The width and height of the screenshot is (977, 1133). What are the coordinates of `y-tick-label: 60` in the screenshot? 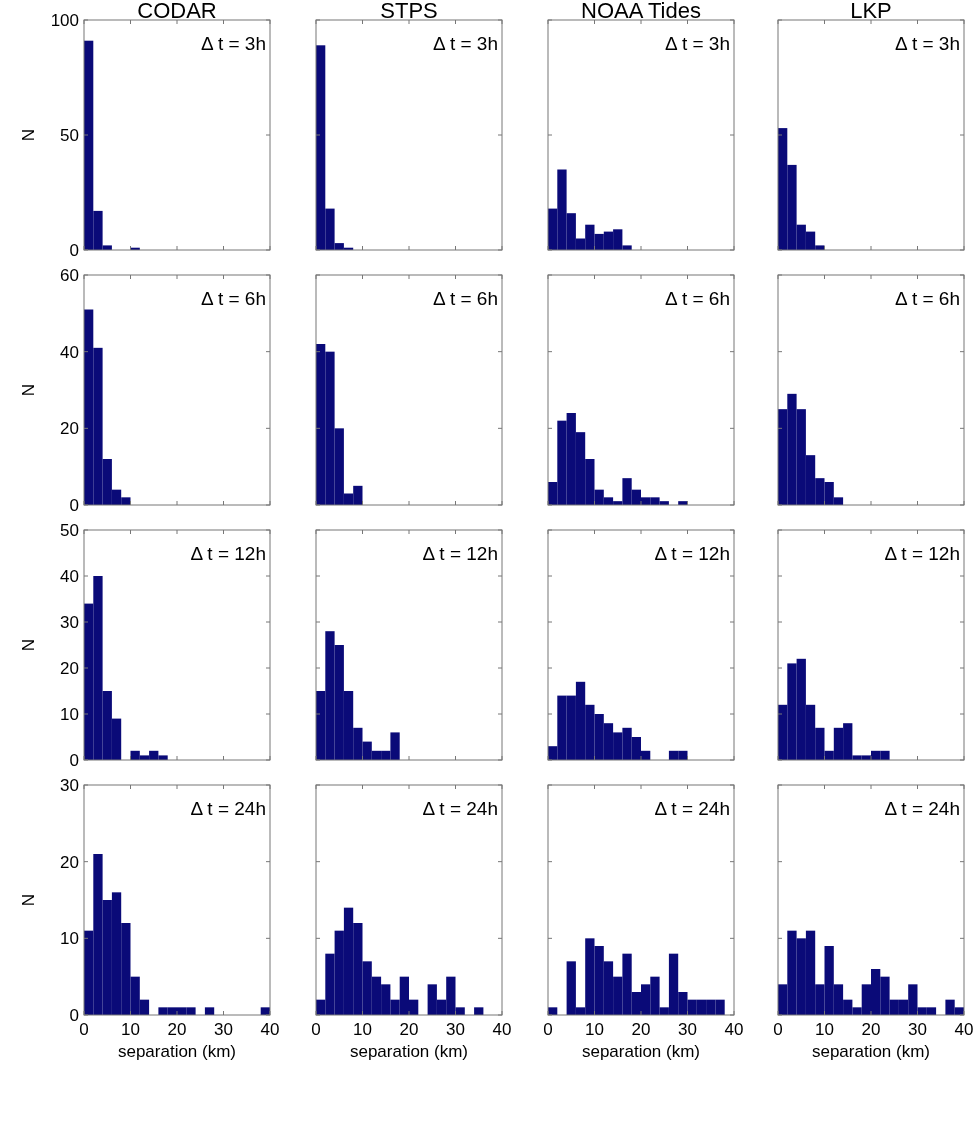 It's located at (69, 275).